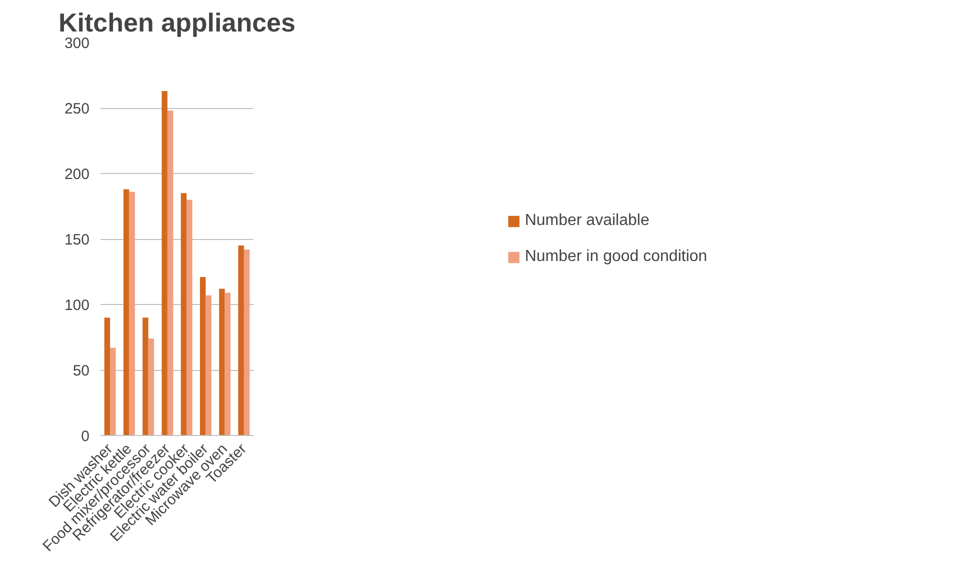  Describe the element at coordinates (77, 109) in the screenshot. I see `y-tick-label: 250` at that location.